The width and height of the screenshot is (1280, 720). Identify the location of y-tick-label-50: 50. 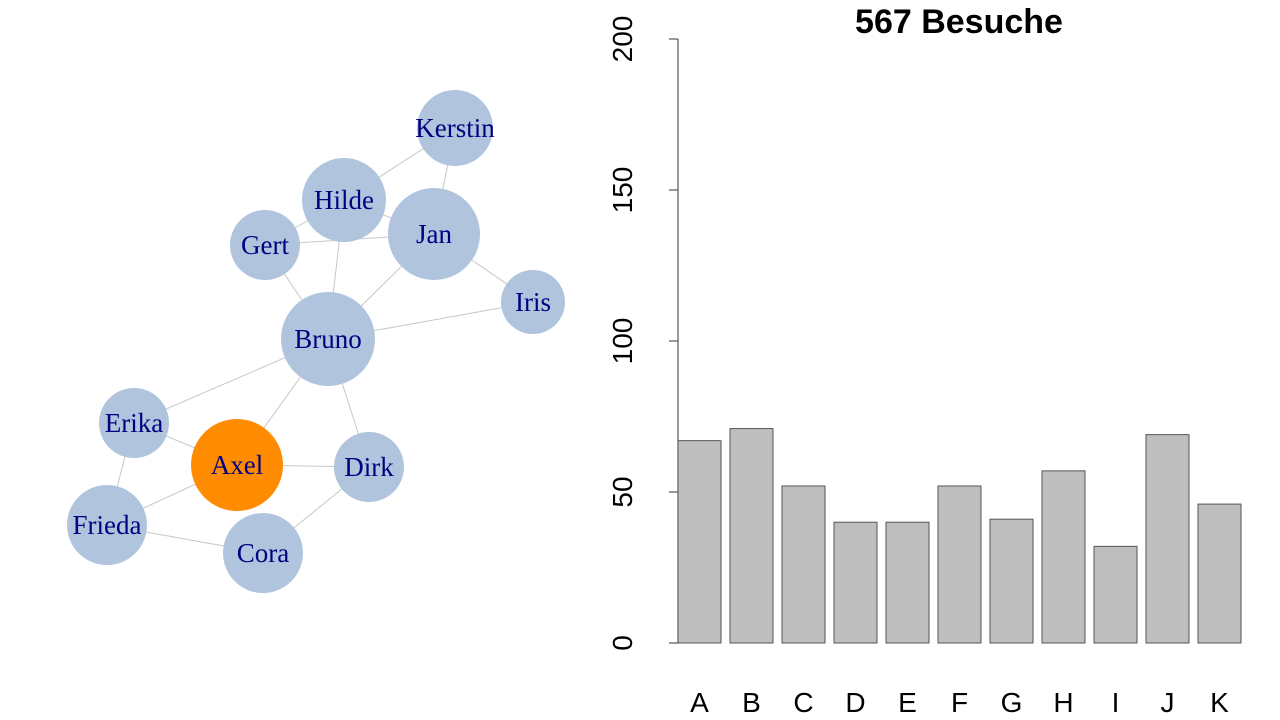
(622, 491).